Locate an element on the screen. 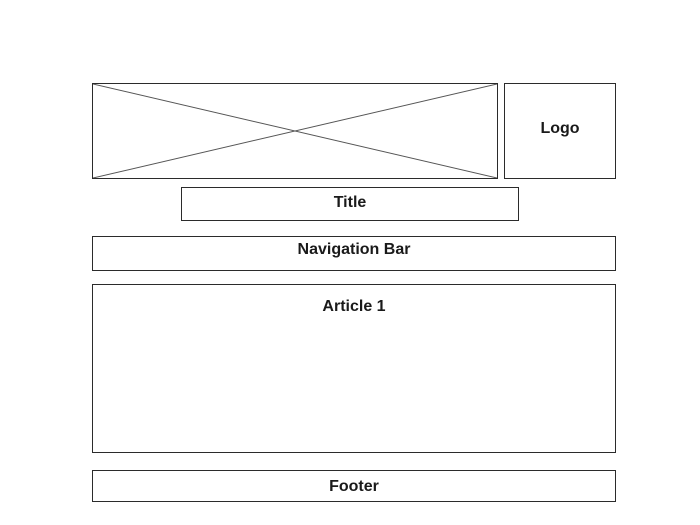  navigation-bar-label: Navigation Bar is located at coordinates (354, 249).